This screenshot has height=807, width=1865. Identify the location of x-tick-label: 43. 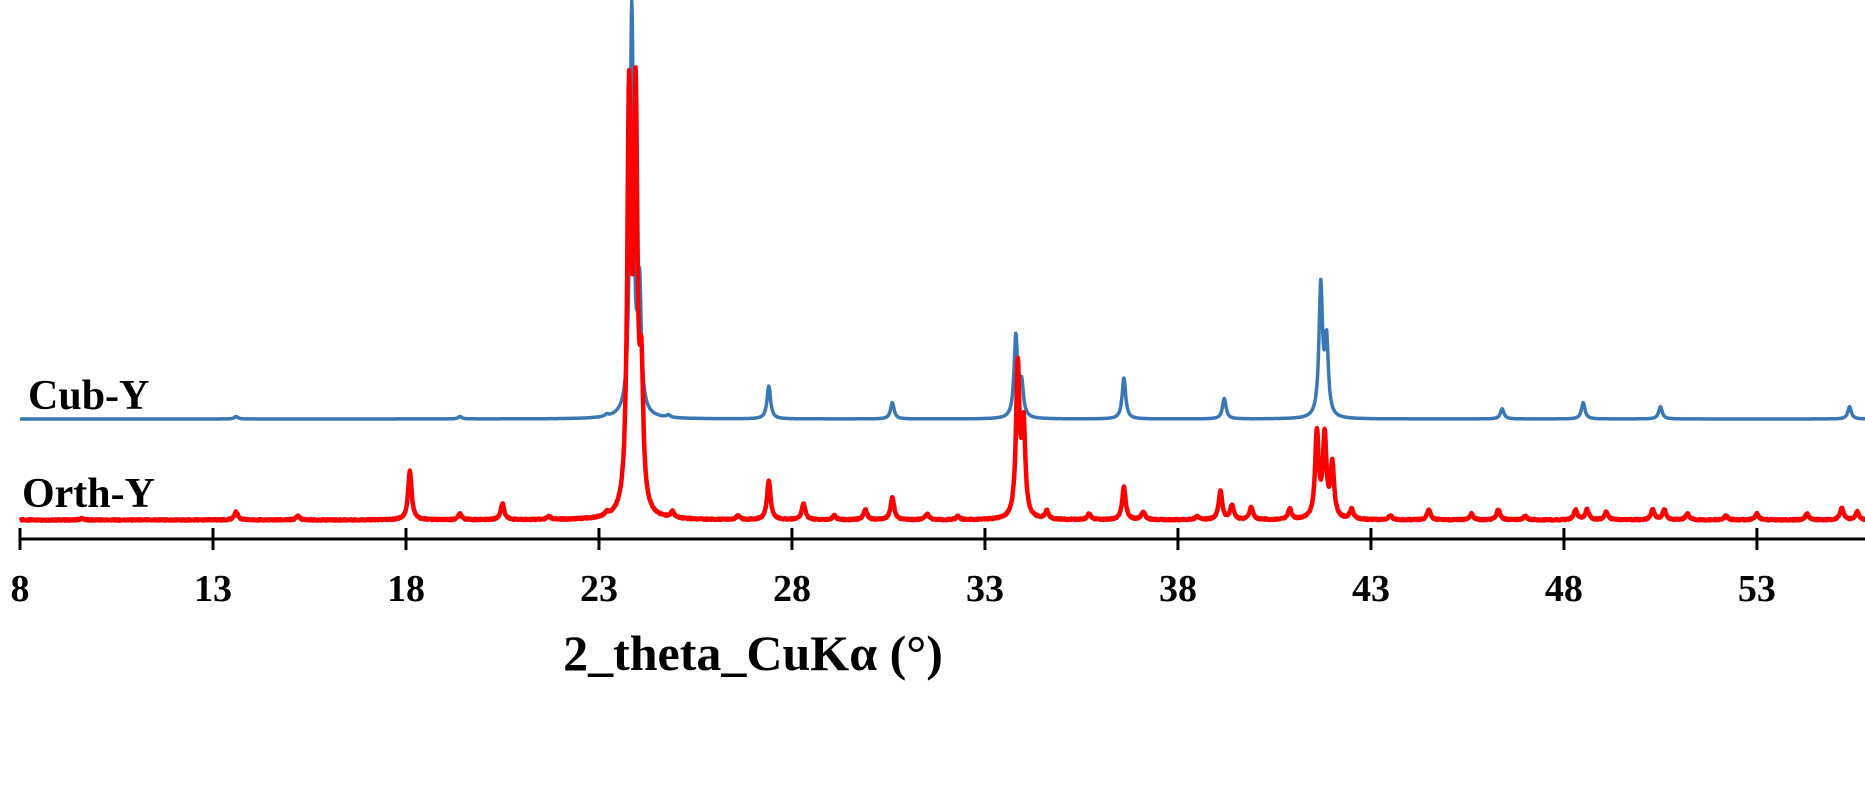
(1371, 589).